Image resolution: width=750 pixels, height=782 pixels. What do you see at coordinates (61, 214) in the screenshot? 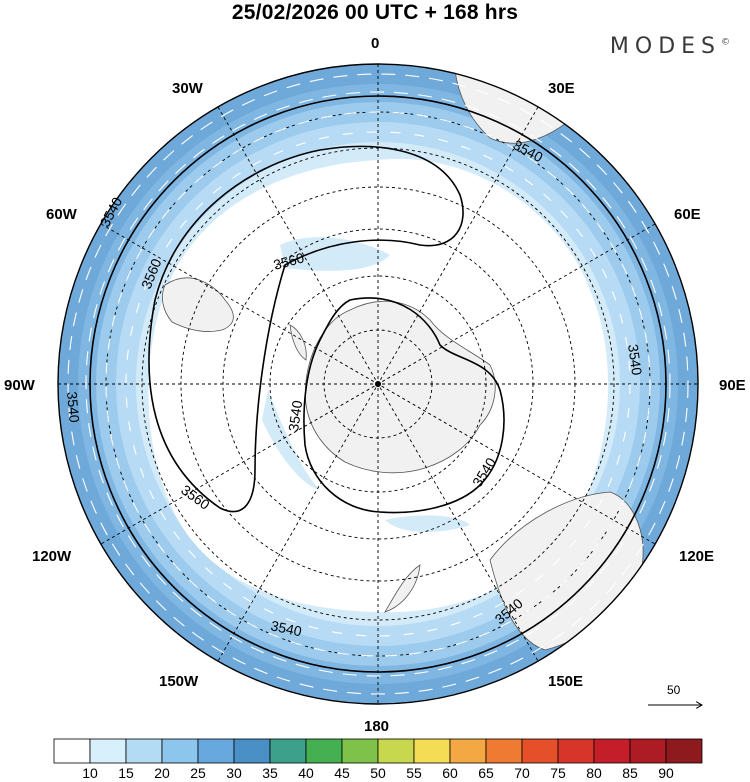
I see `lon-label-60w: 60W` at bounding box center [61, 214].